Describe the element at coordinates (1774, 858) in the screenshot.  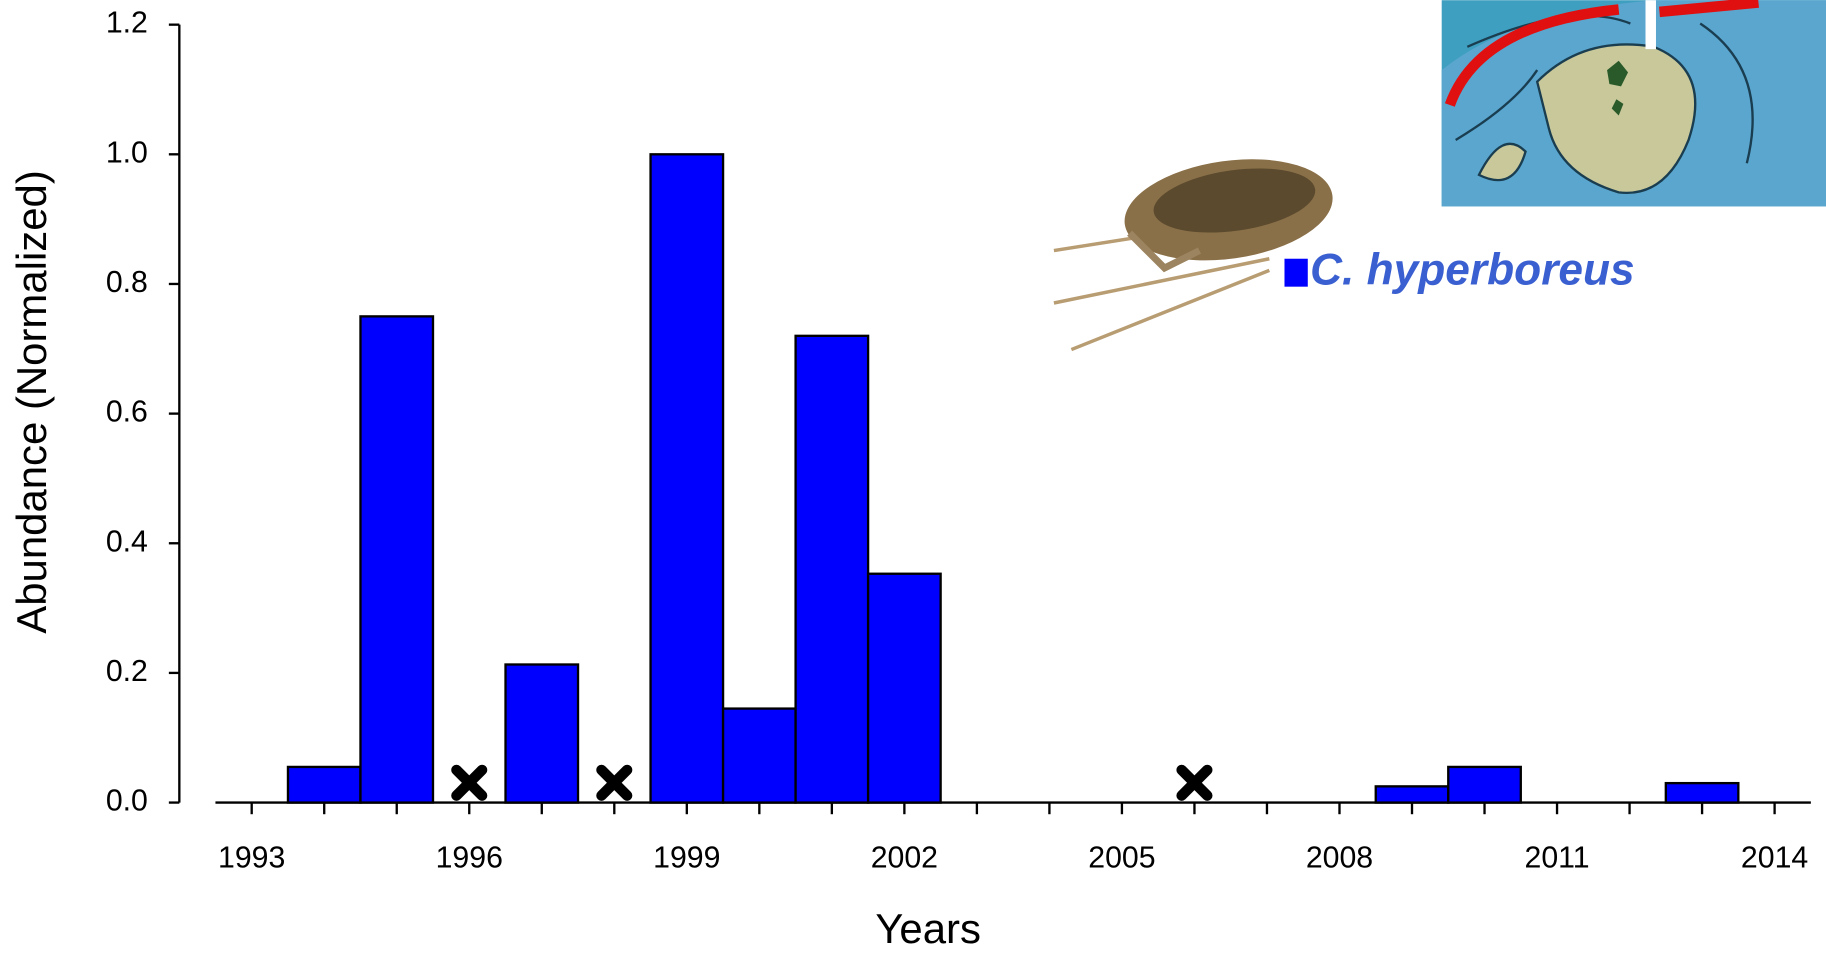
I see `x-tick-label: 2014` at that location.